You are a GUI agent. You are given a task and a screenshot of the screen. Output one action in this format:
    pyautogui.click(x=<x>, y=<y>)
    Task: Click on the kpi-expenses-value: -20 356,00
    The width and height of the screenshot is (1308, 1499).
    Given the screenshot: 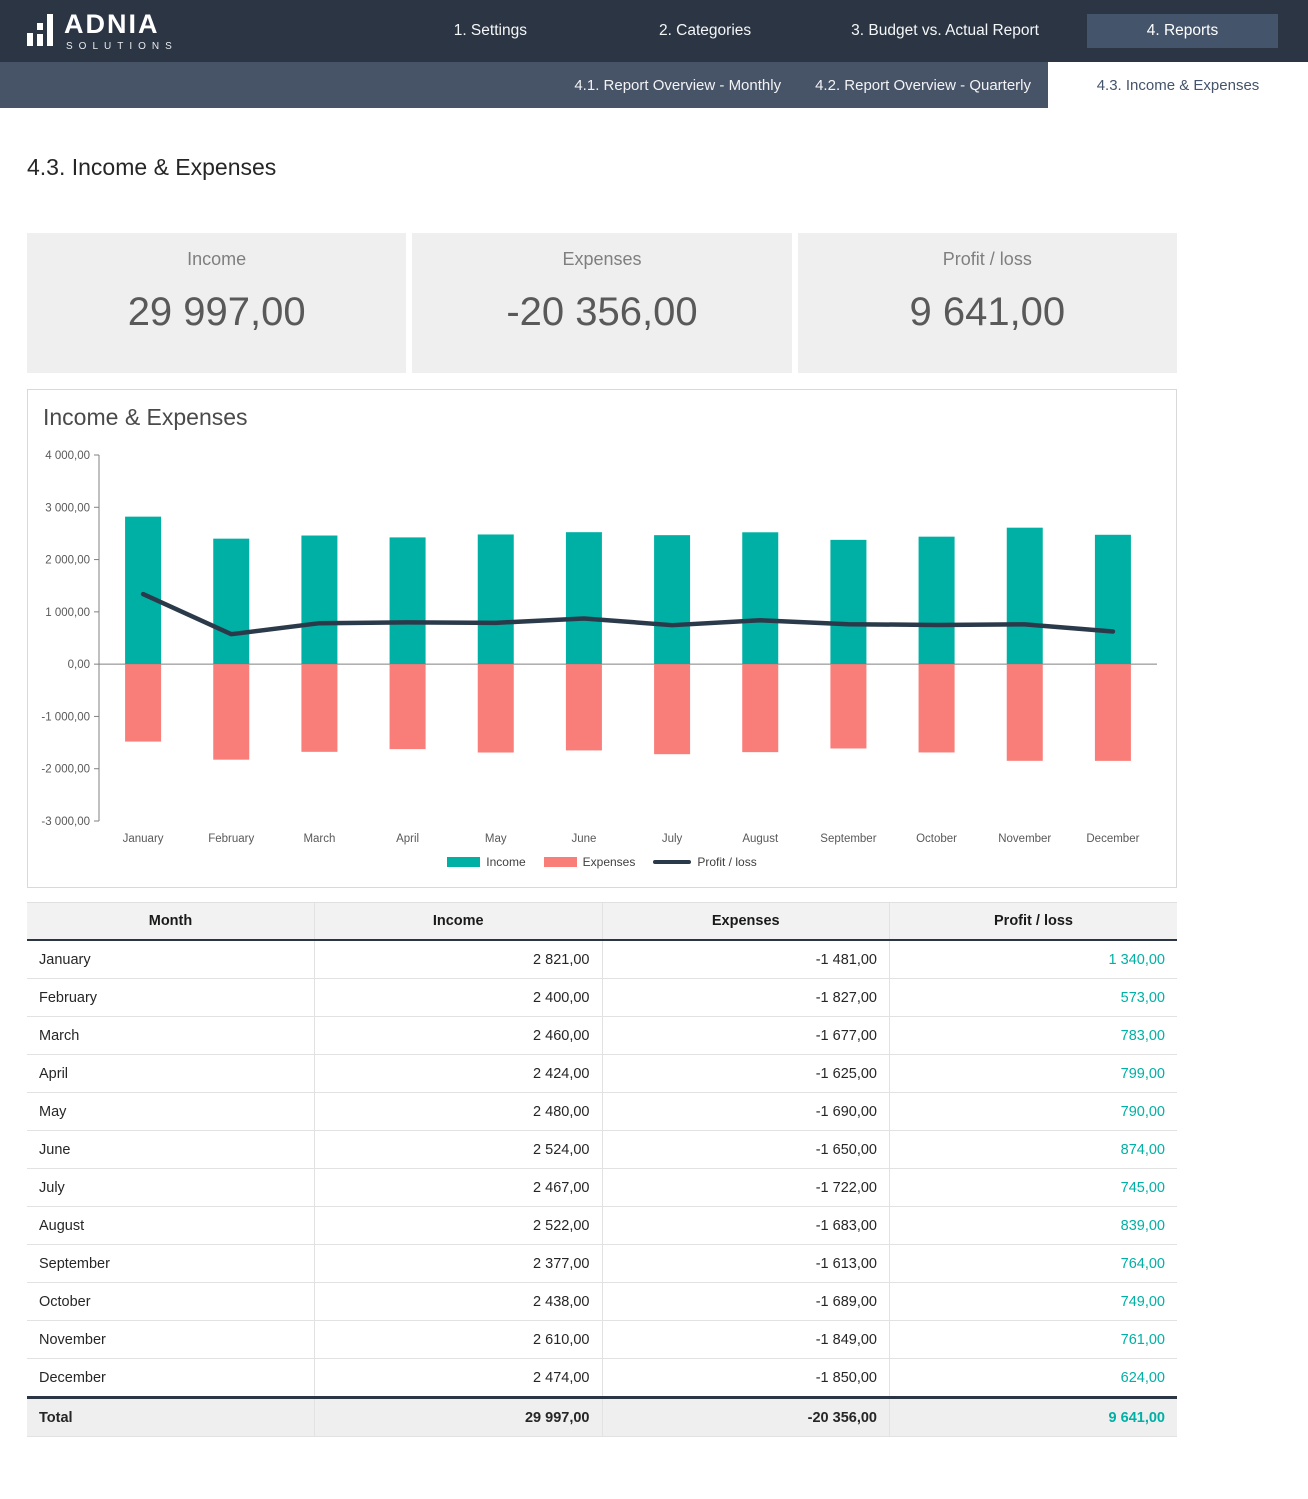 What is the action you would take?
    pyautogui.click(x=602, y=312)
    